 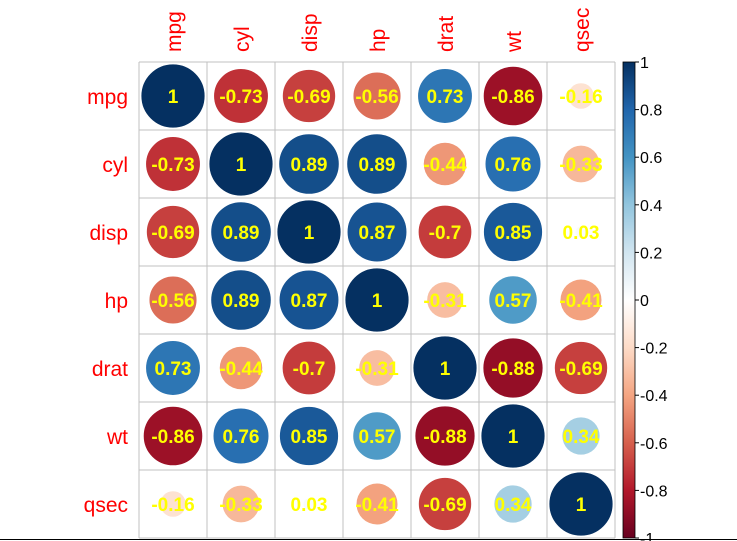 What do you see at coordinates (647, 536) in the screenshot?
I see `colorbar-tick-label: -1` at bounding box center [647, 536].